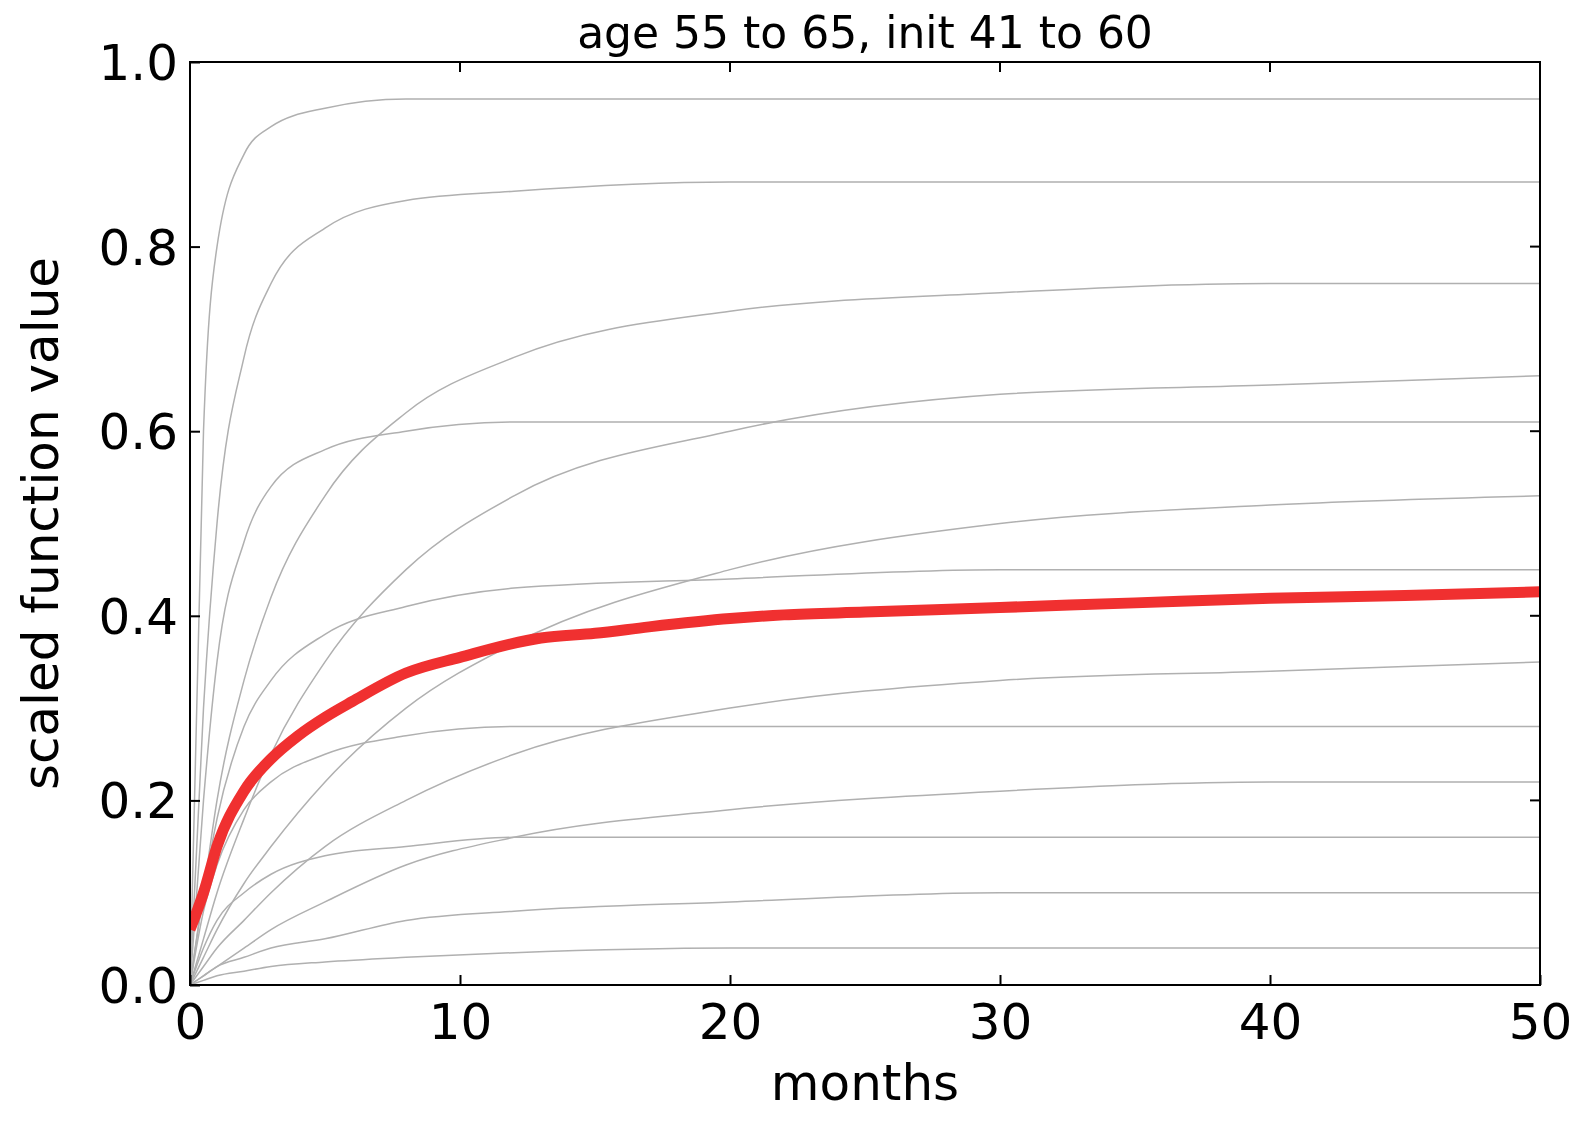 Image resolution: width=1586 pixels, height=1128 pixels. I want to click on y-axis-title: scaled function value, so click(41, 523).